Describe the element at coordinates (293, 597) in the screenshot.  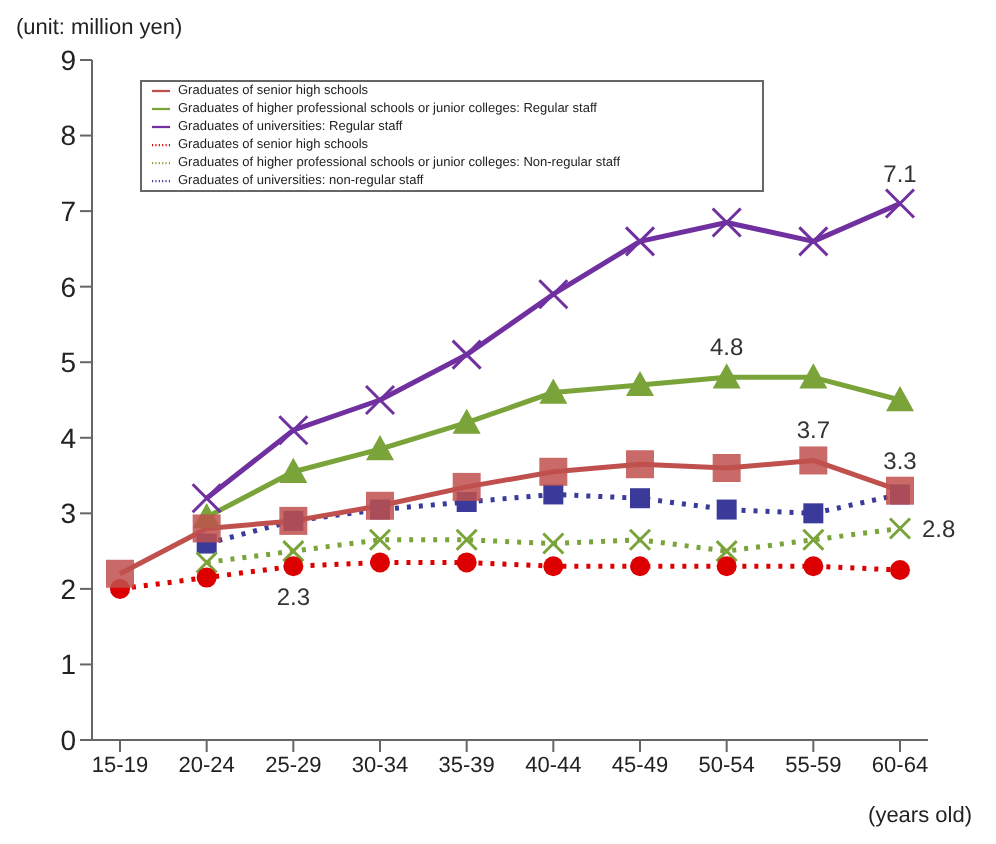
I see `annotation: 2.3` at that location.